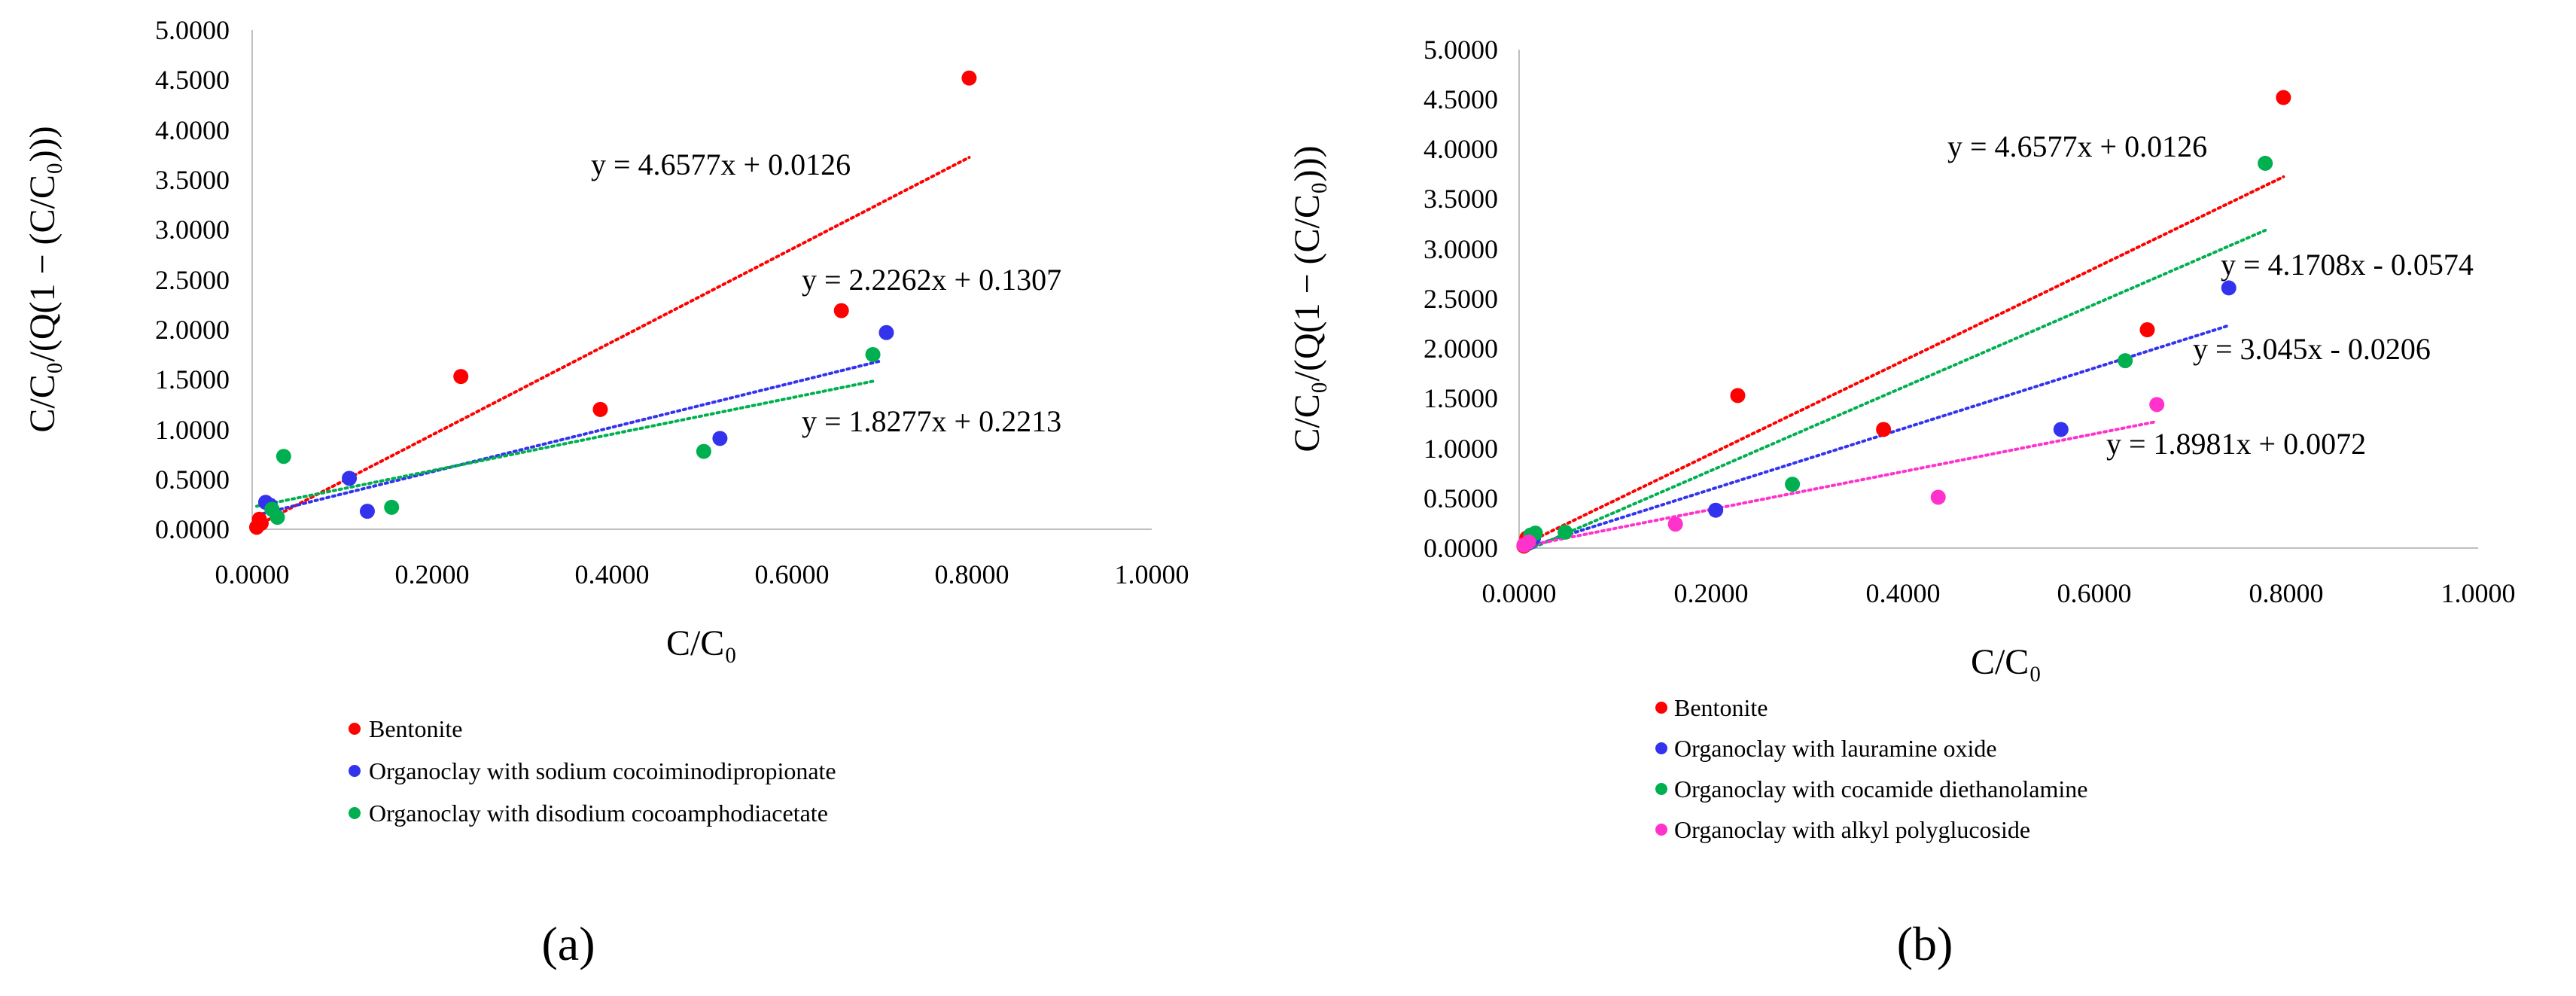 Image resolution: width=2576 pixels, height=996 pixels. What do you see at coordinates (932, 421) in the screenshot?
I see `chart-a-equation-cocoamphodiacetate: y = 1.8277x + 0.2213` at bounding box center [932, 421].